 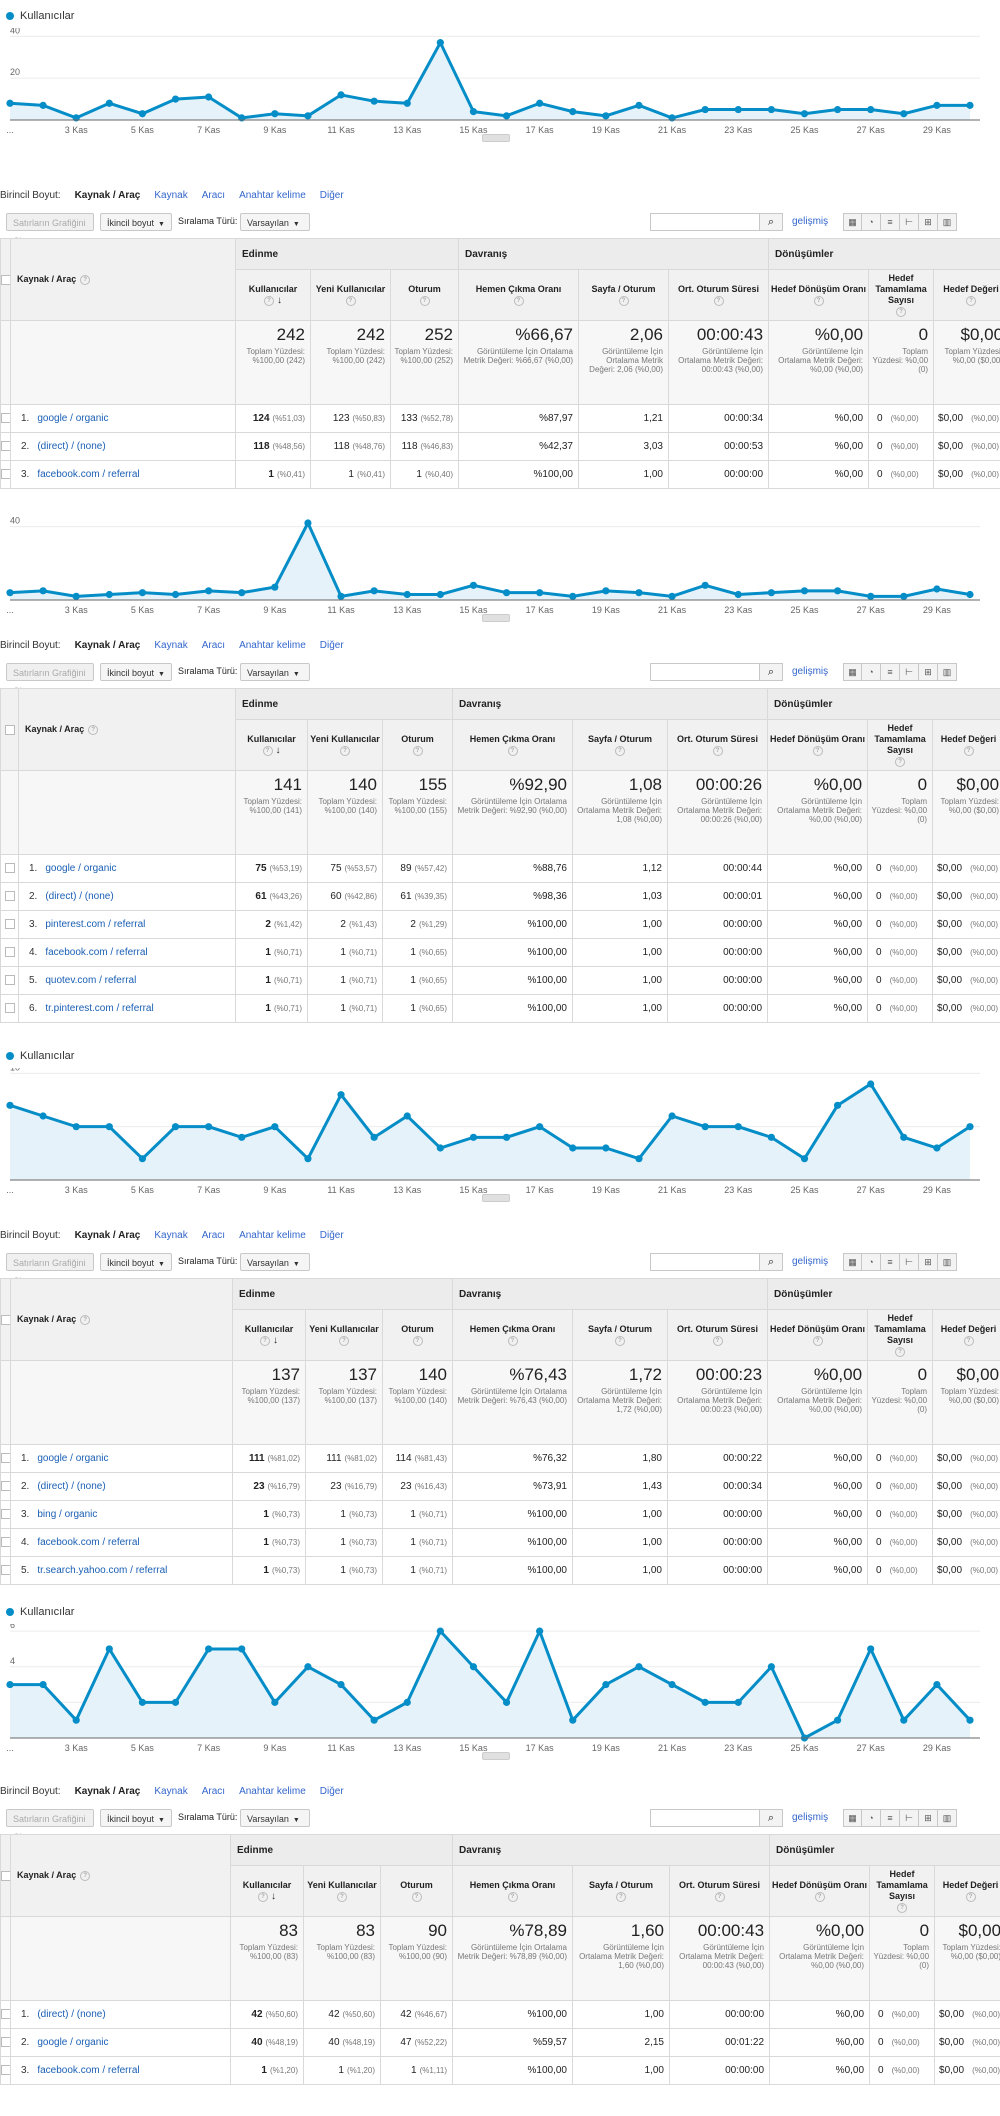 I want to click on source-medium-link: google / organic, so click(x=73, y=2042).